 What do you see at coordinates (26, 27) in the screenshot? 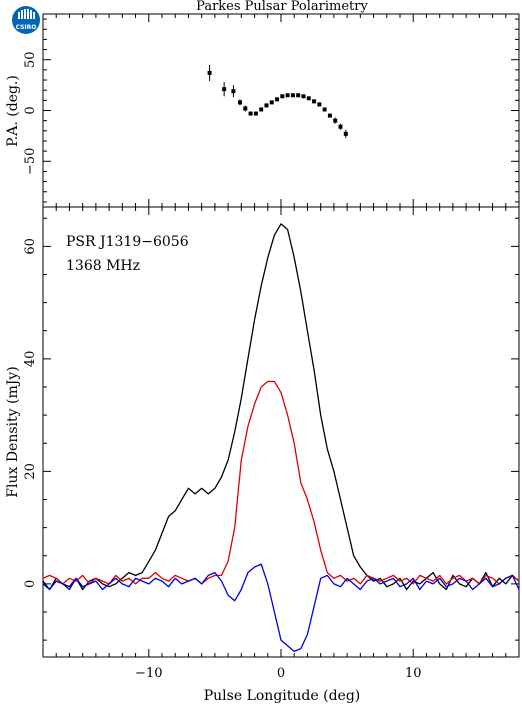
I see `csiro-logo-text: CSIRO` at bounding box center [26, 27].